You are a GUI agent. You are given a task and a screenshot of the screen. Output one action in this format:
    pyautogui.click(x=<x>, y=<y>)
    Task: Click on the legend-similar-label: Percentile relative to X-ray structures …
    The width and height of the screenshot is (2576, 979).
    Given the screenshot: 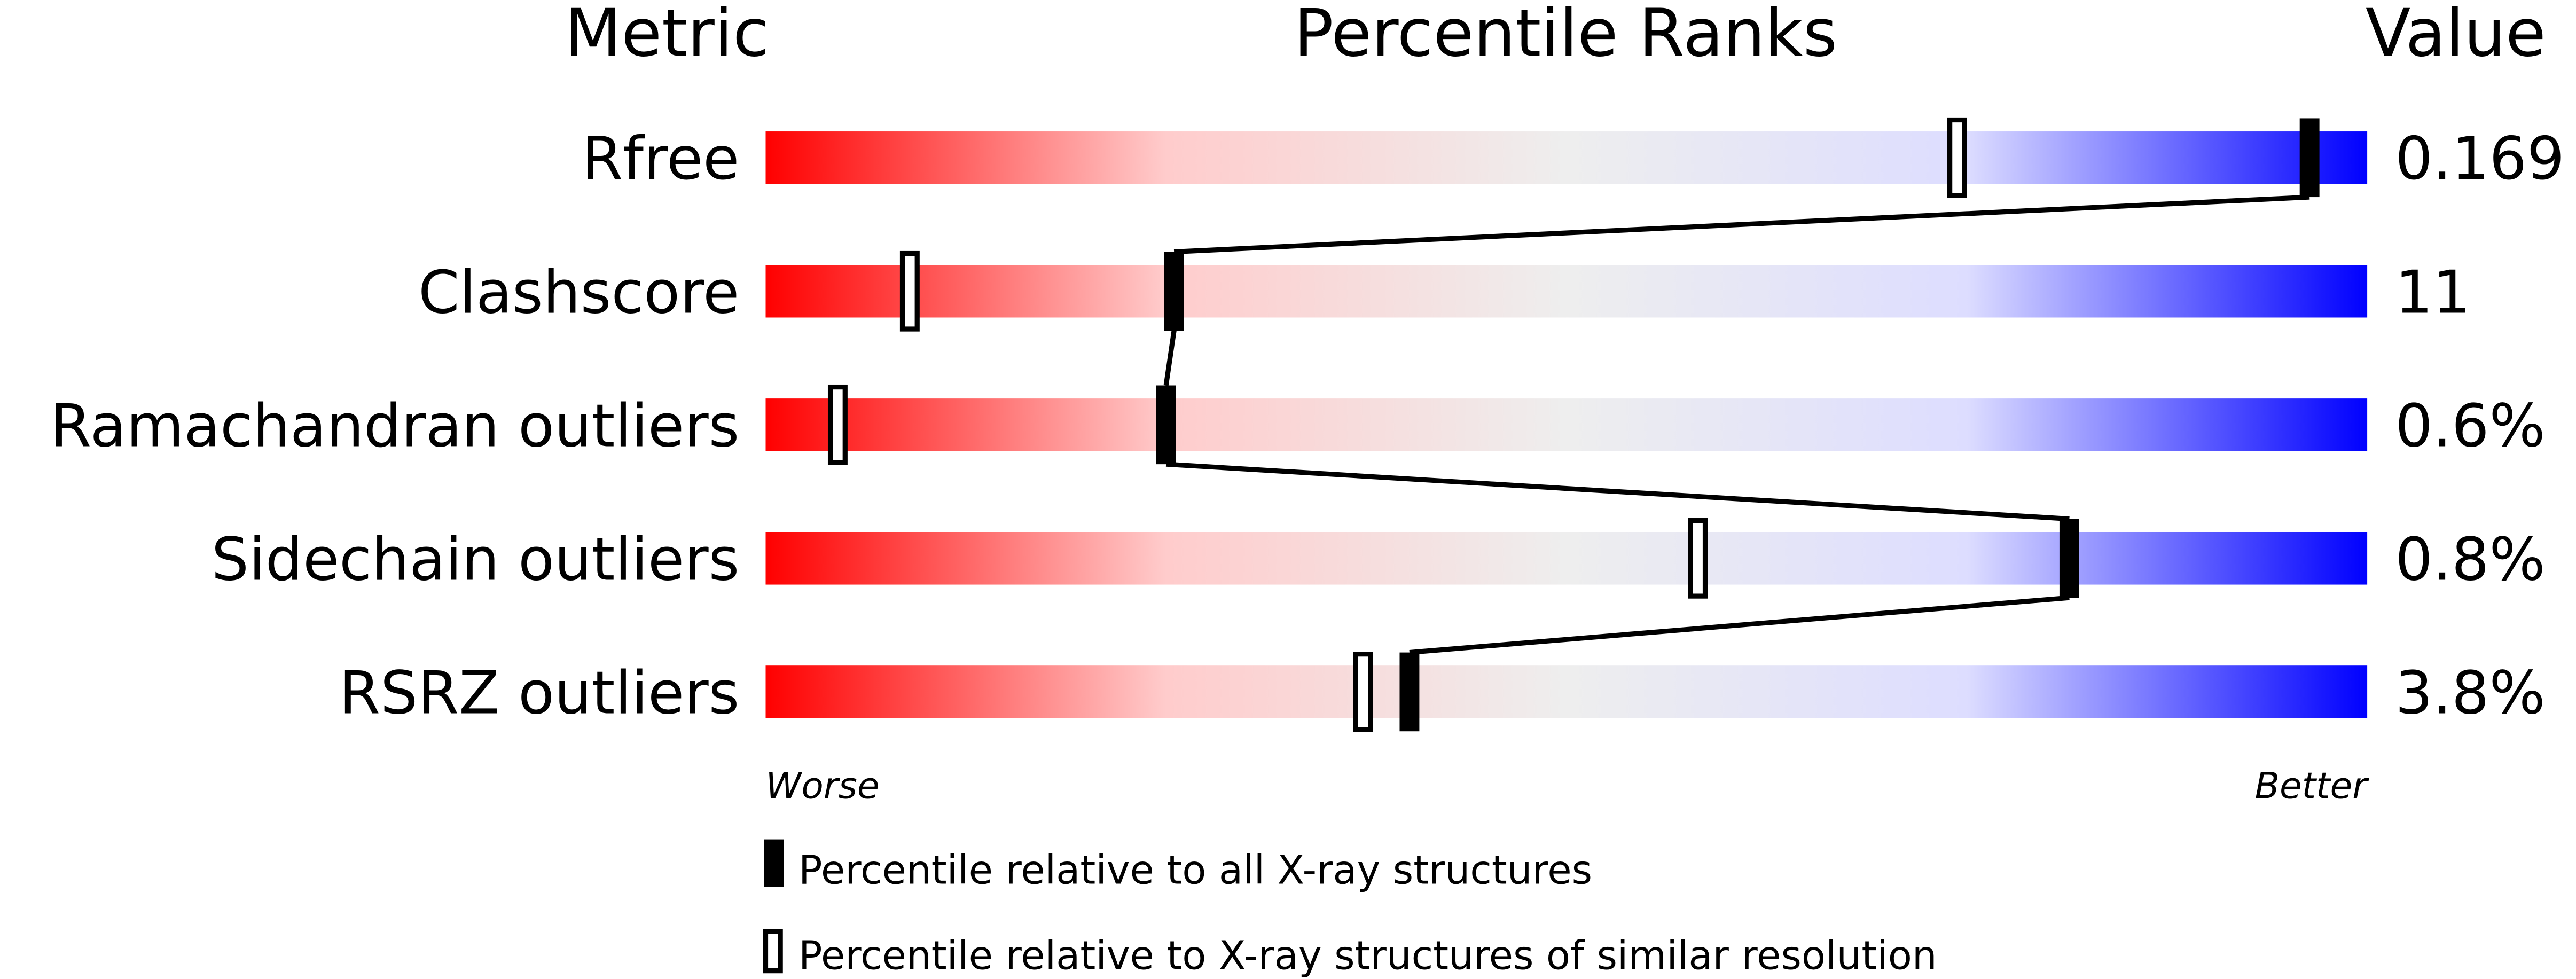 What is the action you would take?
    pyautogui.click(x=1367, y=956)
    